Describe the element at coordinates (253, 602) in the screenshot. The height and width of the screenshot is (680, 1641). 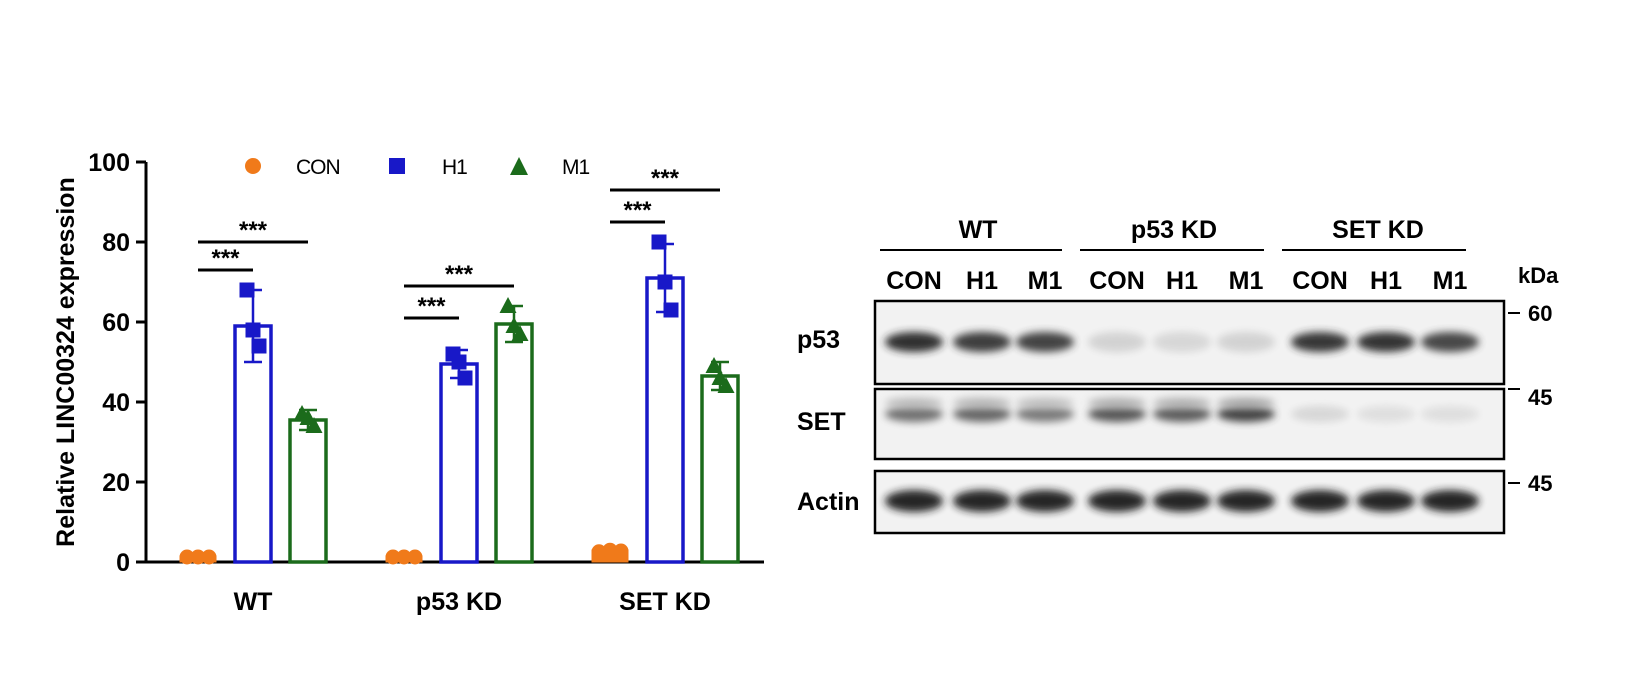
I see `x-tick-label: WT` at that location.